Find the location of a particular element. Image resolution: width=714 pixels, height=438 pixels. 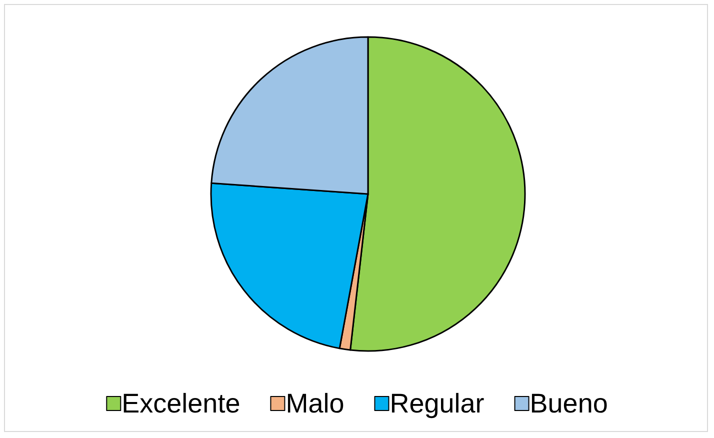

legend-label: Malo is located at coordinates (315, 403).